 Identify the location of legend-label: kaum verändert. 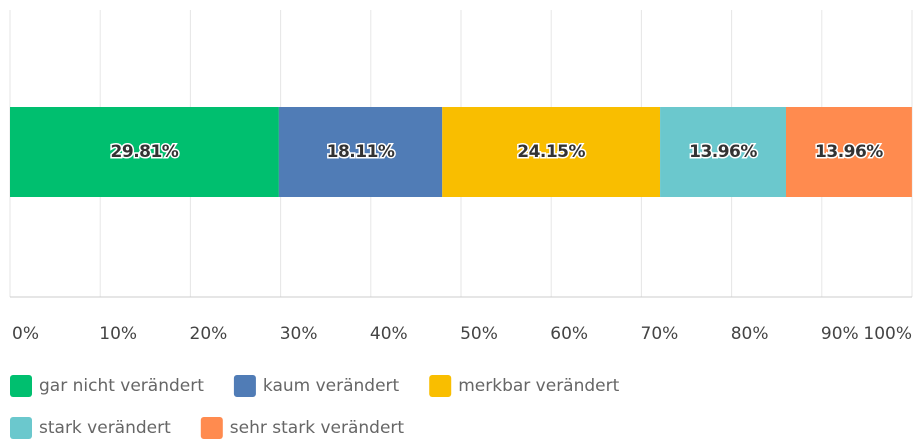
(331, 386).